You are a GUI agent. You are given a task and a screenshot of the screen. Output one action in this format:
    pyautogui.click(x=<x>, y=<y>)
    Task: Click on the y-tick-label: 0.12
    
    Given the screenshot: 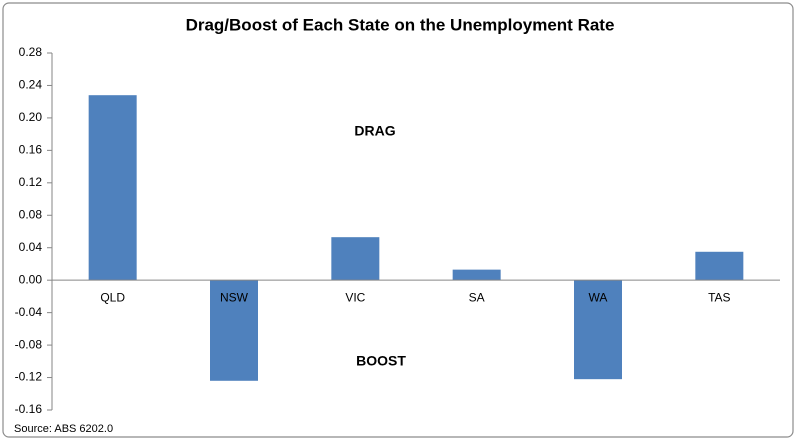 What is the action you would take?
    pyautogui.click(x=31, y=182)
    